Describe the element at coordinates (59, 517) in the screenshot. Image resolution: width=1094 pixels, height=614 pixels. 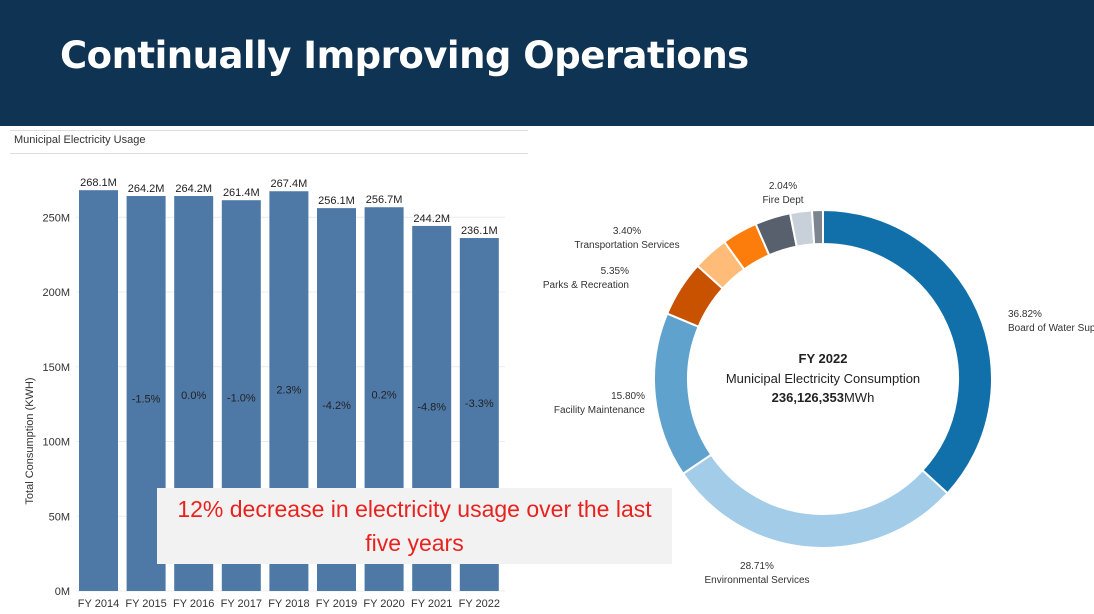
I see `y-tick-label: 50M` at that location.